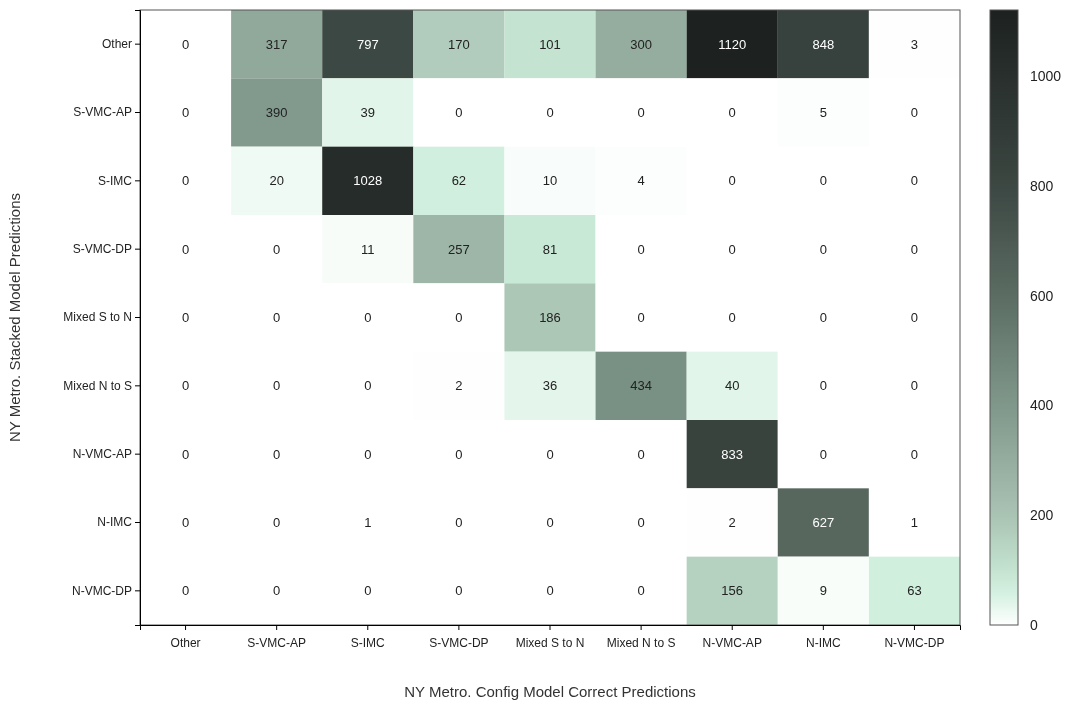 Image resolution: width=1072 pixels, height=713 pixels. I want to click on x-tick-label: N-VMC-AP, so click(732, 643).